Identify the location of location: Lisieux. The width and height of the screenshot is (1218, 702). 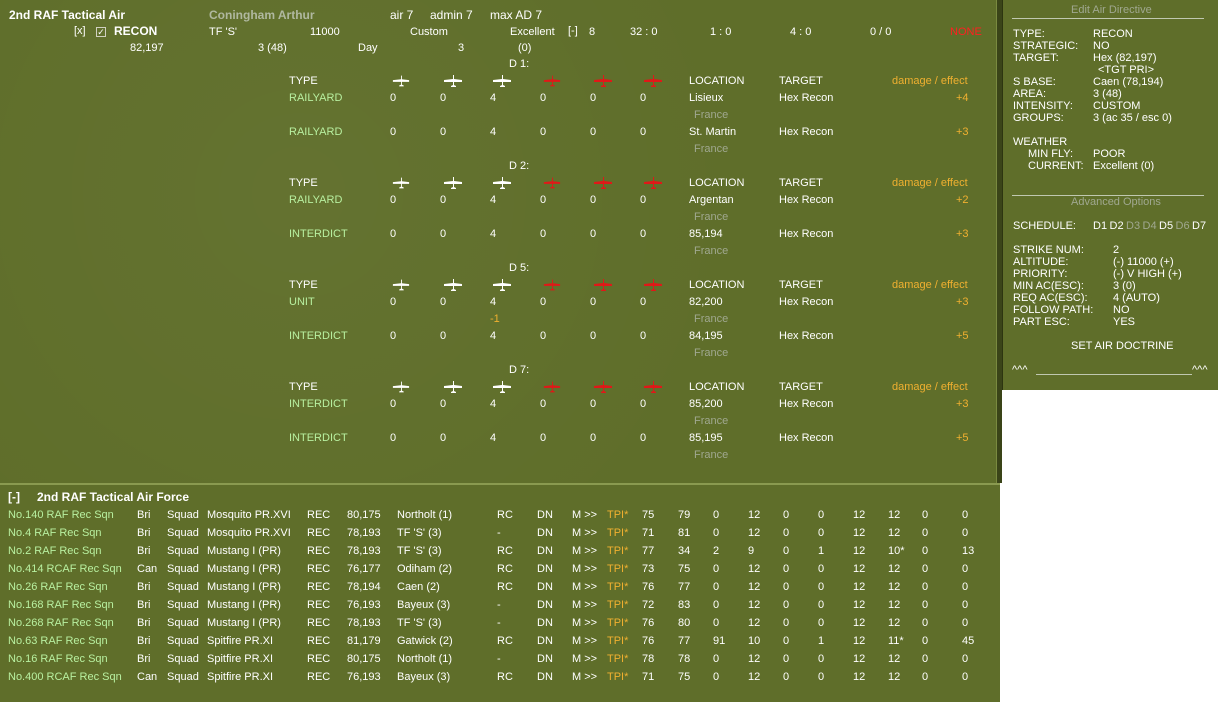
(706, 98).